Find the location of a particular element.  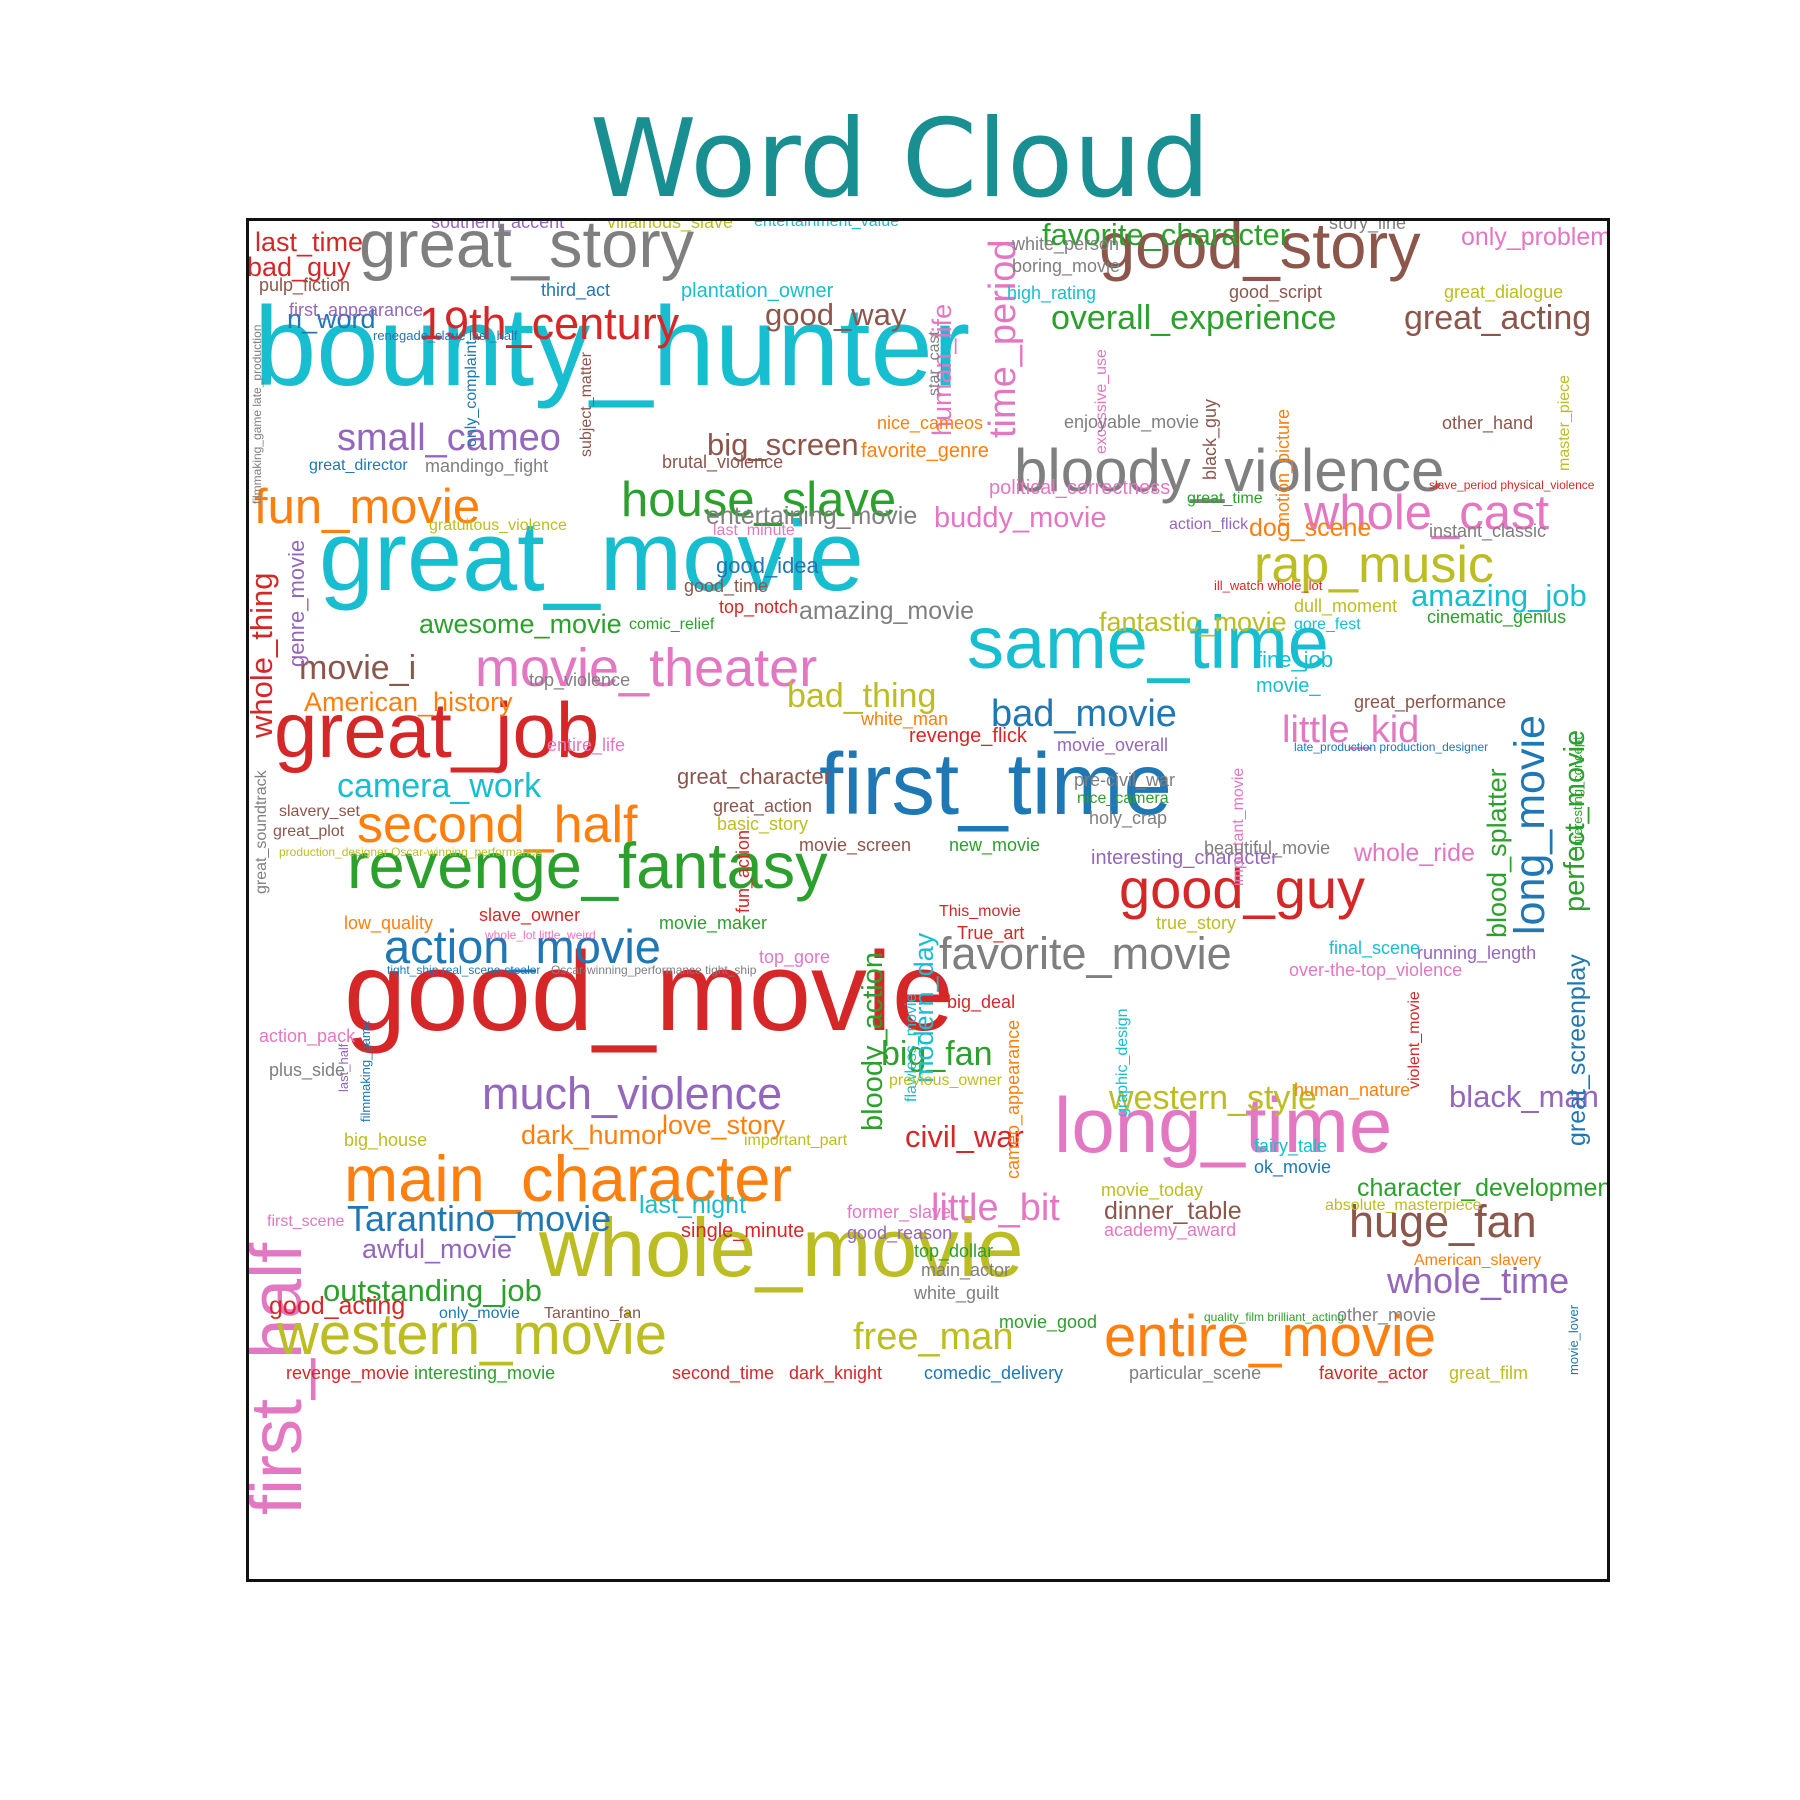

word-instant-classic: instant_classic is located at coordinates (1488, 531).